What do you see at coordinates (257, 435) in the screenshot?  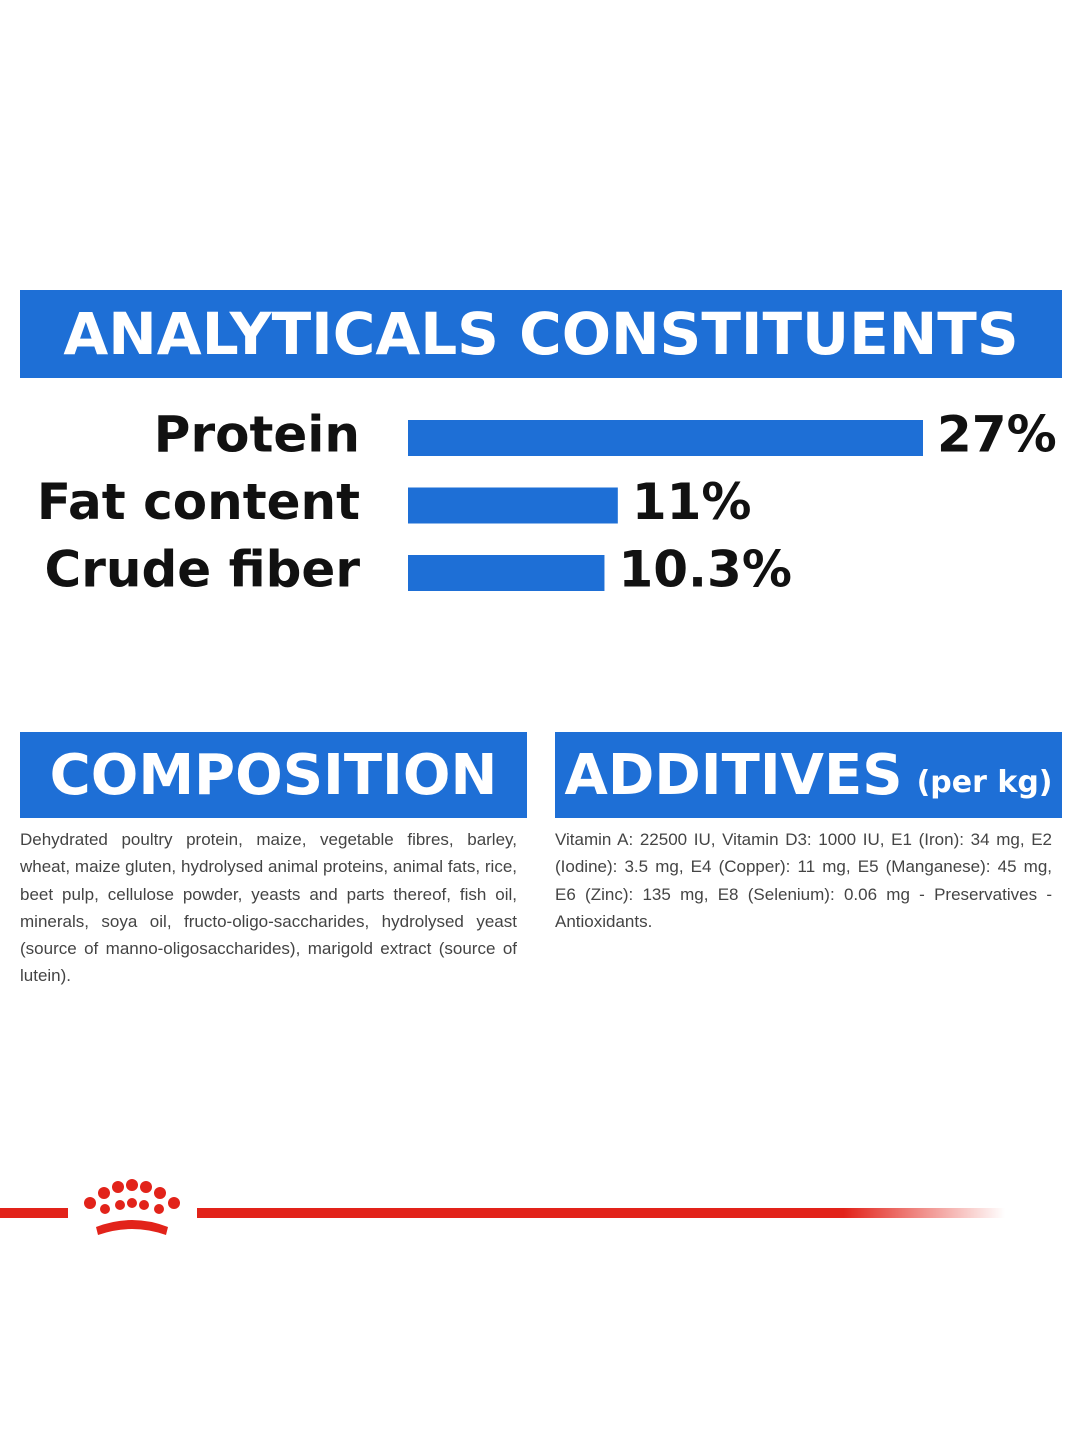 I see `category-label: Protein` at bounding box center [257, 435].